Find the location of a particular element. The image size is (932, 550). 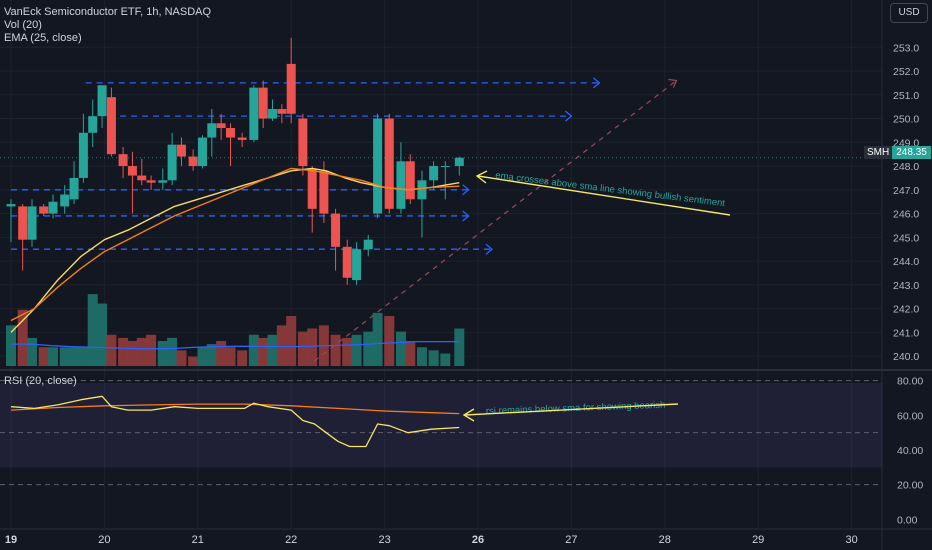

annotation-main-arrow is located at coordinates (604, 195).